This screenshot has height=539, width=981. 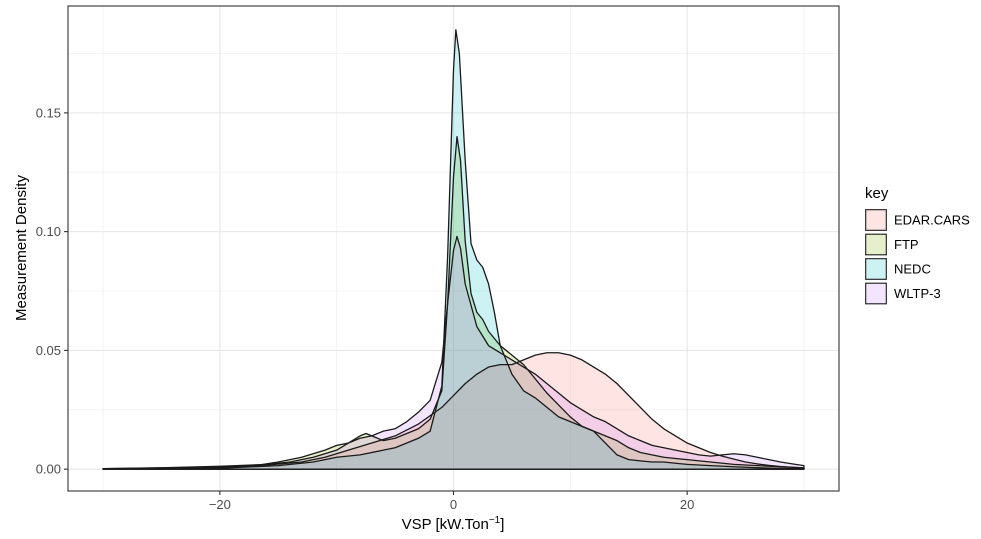 I want to click on x-tick-label: −20, so click(x=220, y=504).